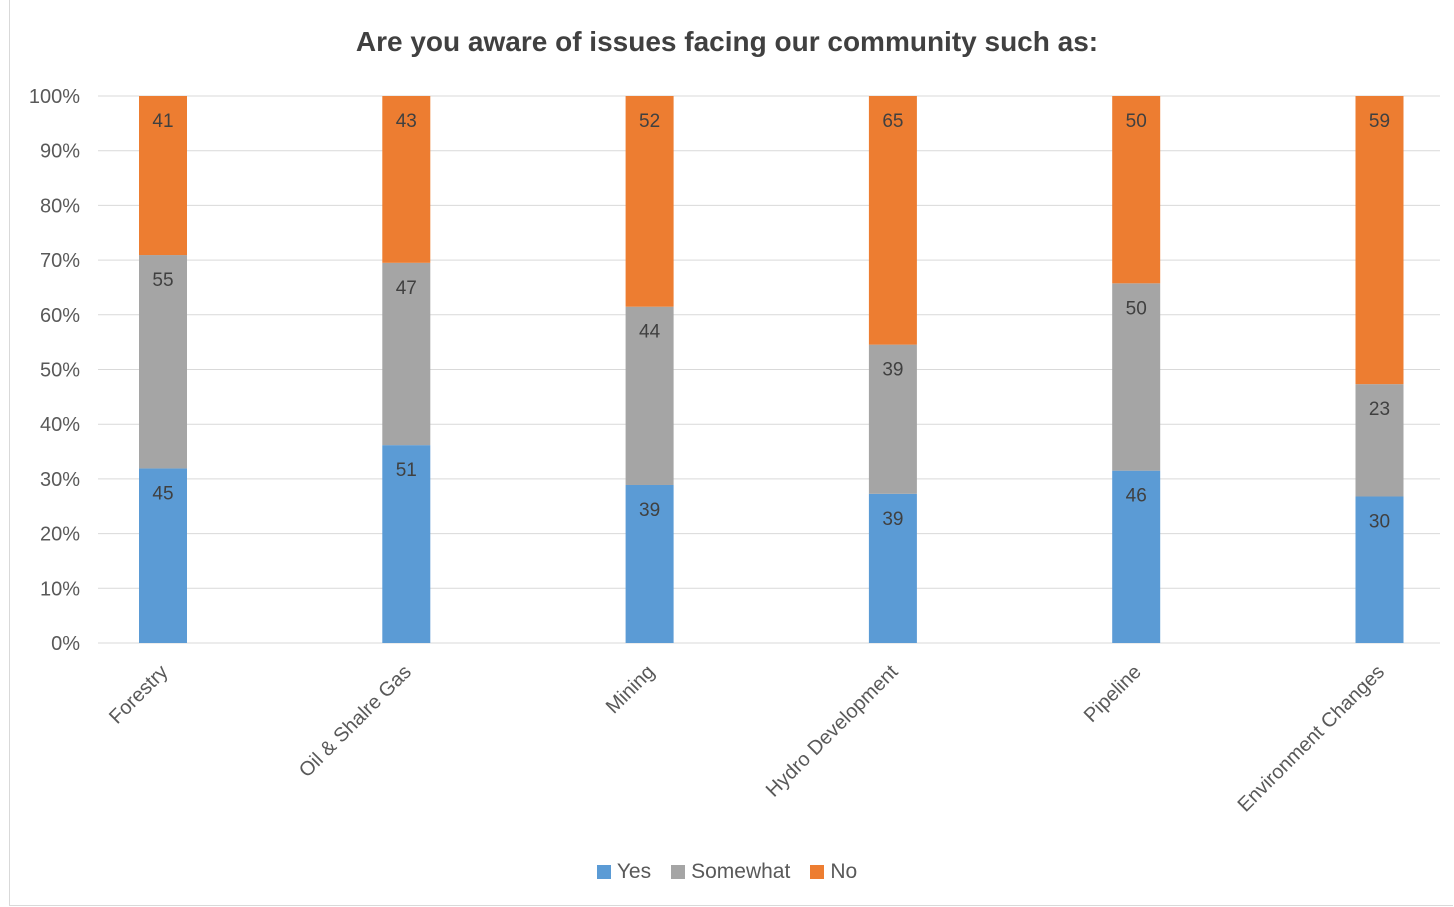 This screenshot has width=1454, height=907. I want to click on x-tick-label: Environment Changes, so click(1311, 738).